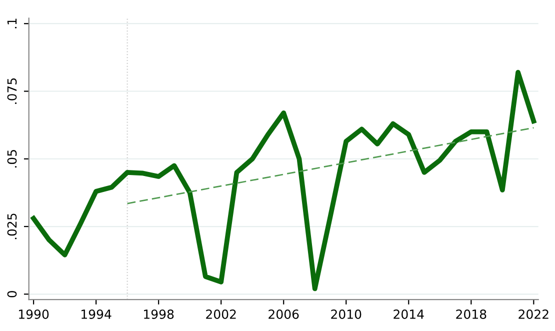 The height and width of the screenshot is (331, 555). Describe the element at coordinates (12, 227) in the screenshot. I see `y-tick-label: .025` at that location.